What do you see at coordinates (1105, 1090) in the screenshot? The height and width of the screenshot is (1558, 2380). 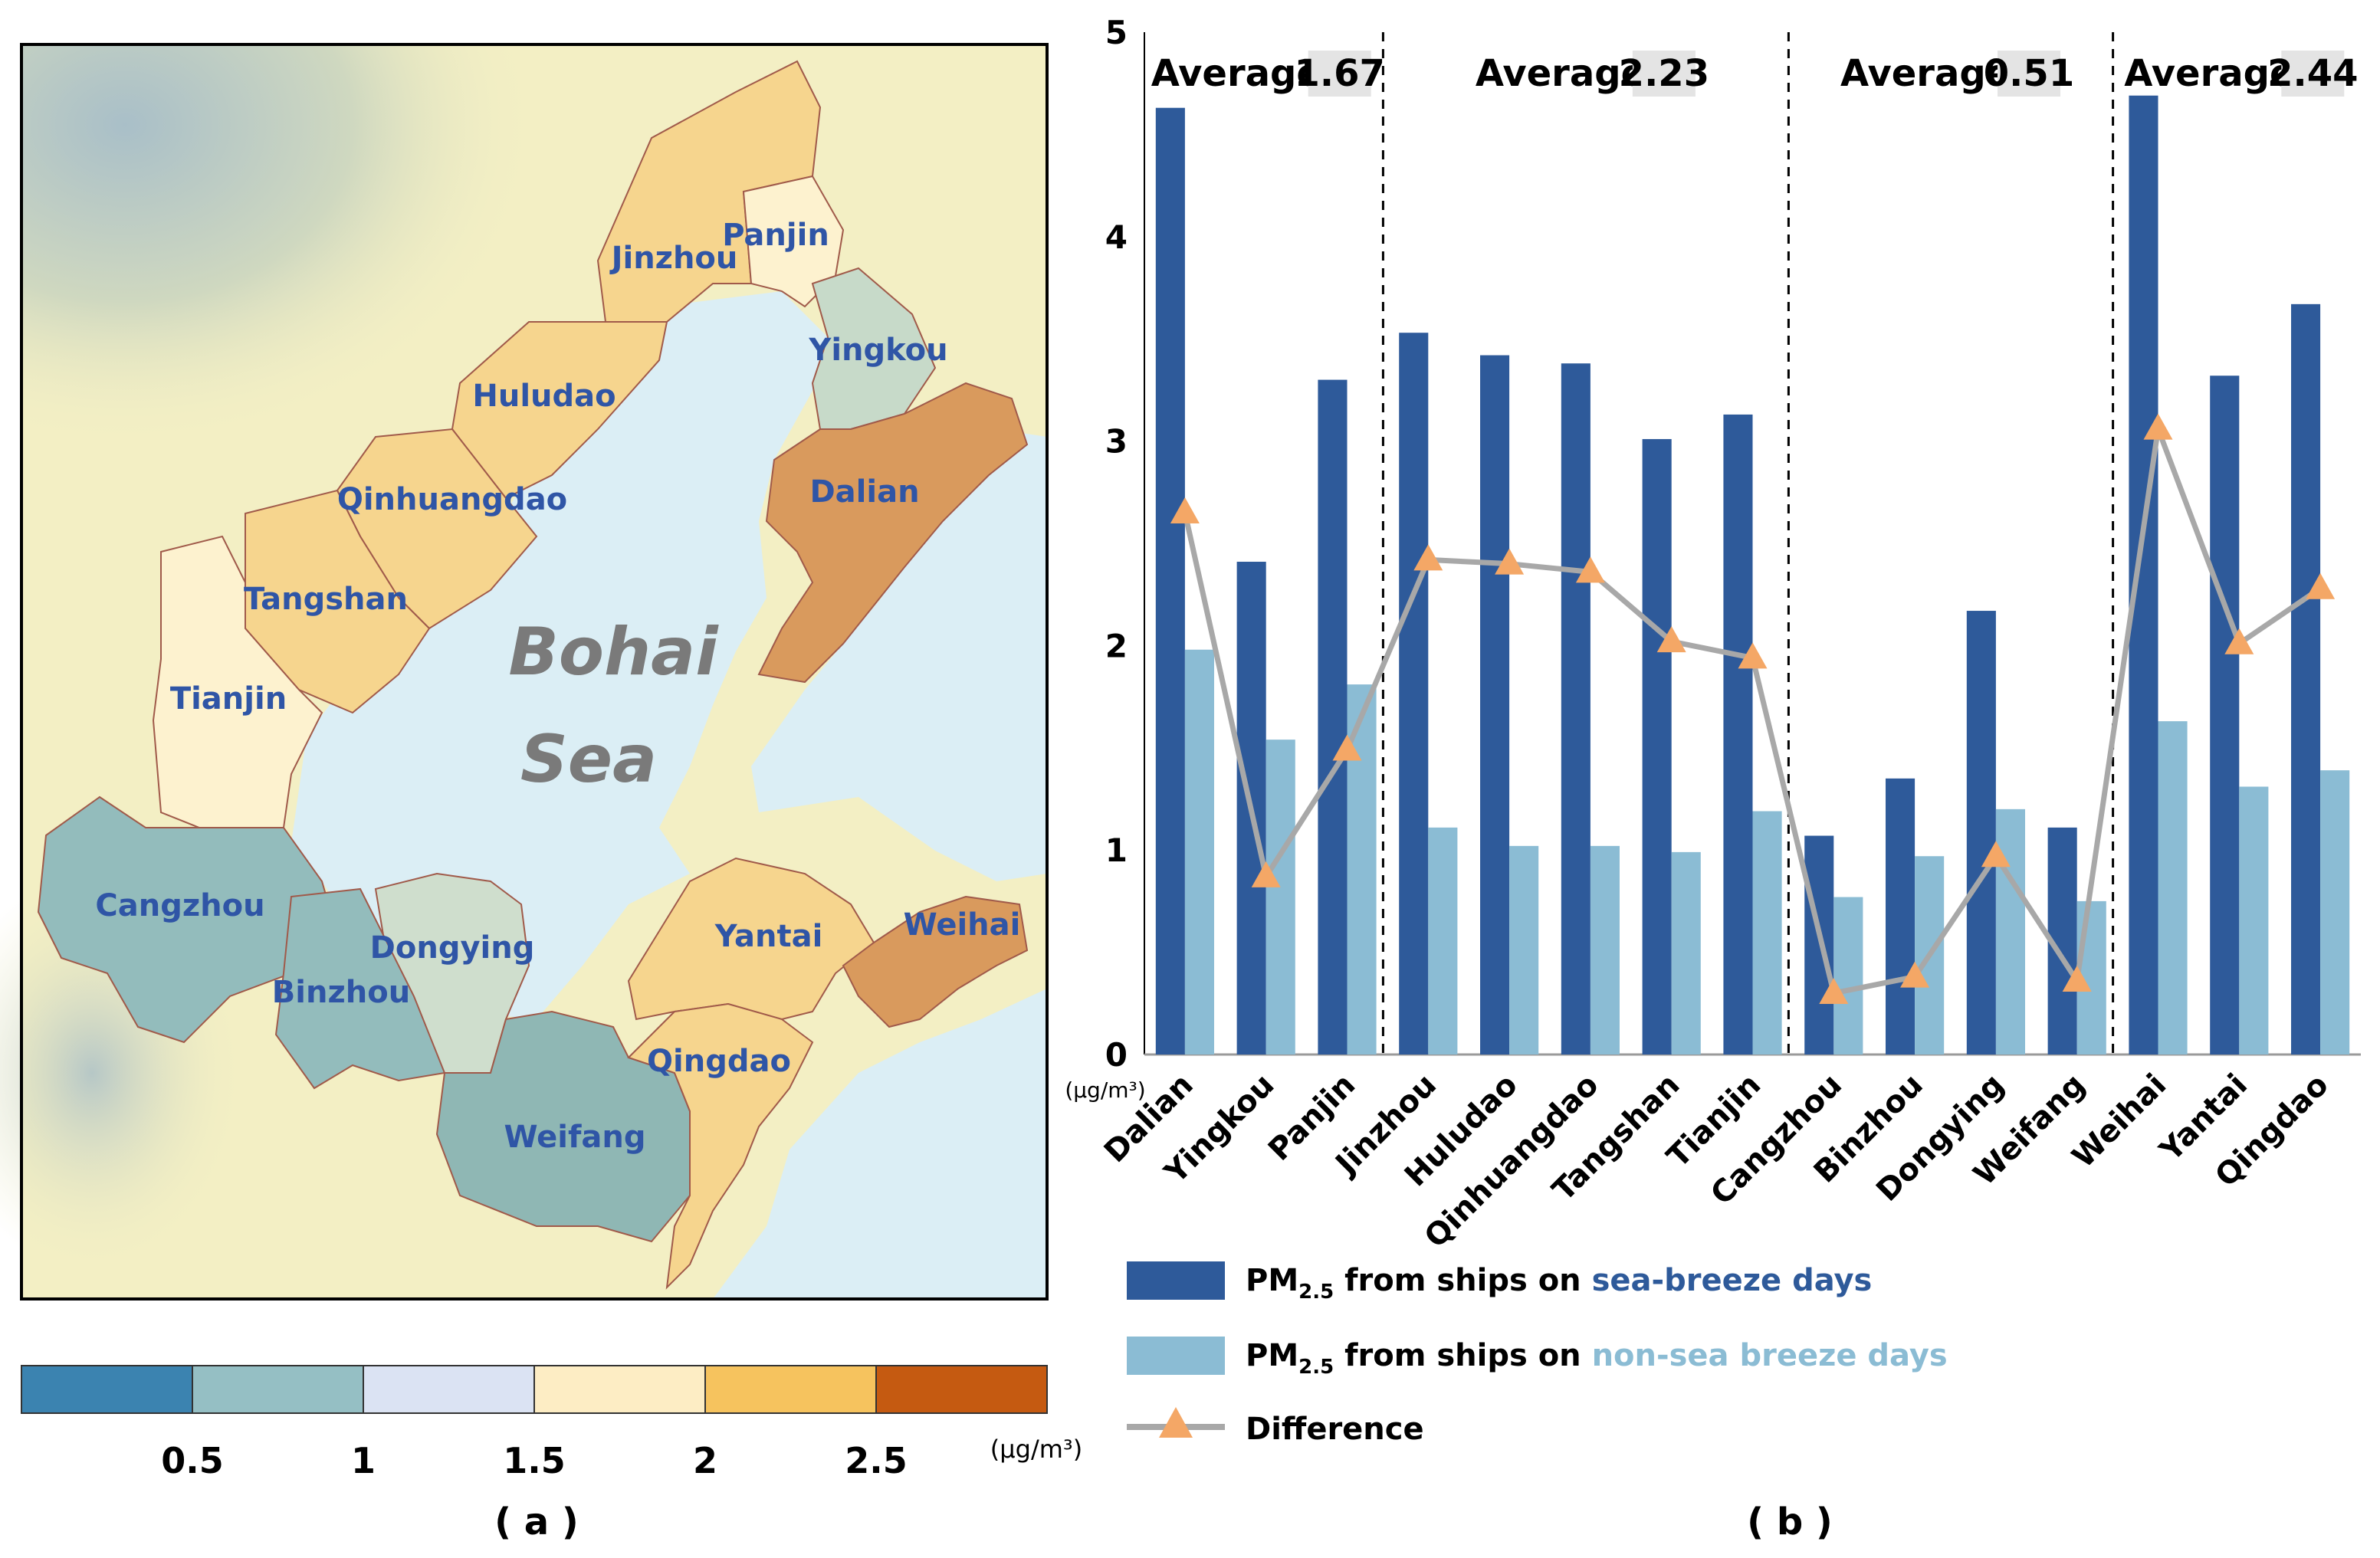 I see `y-axis-unit: (μg/m³)` at bounding box center [1105, 1090].